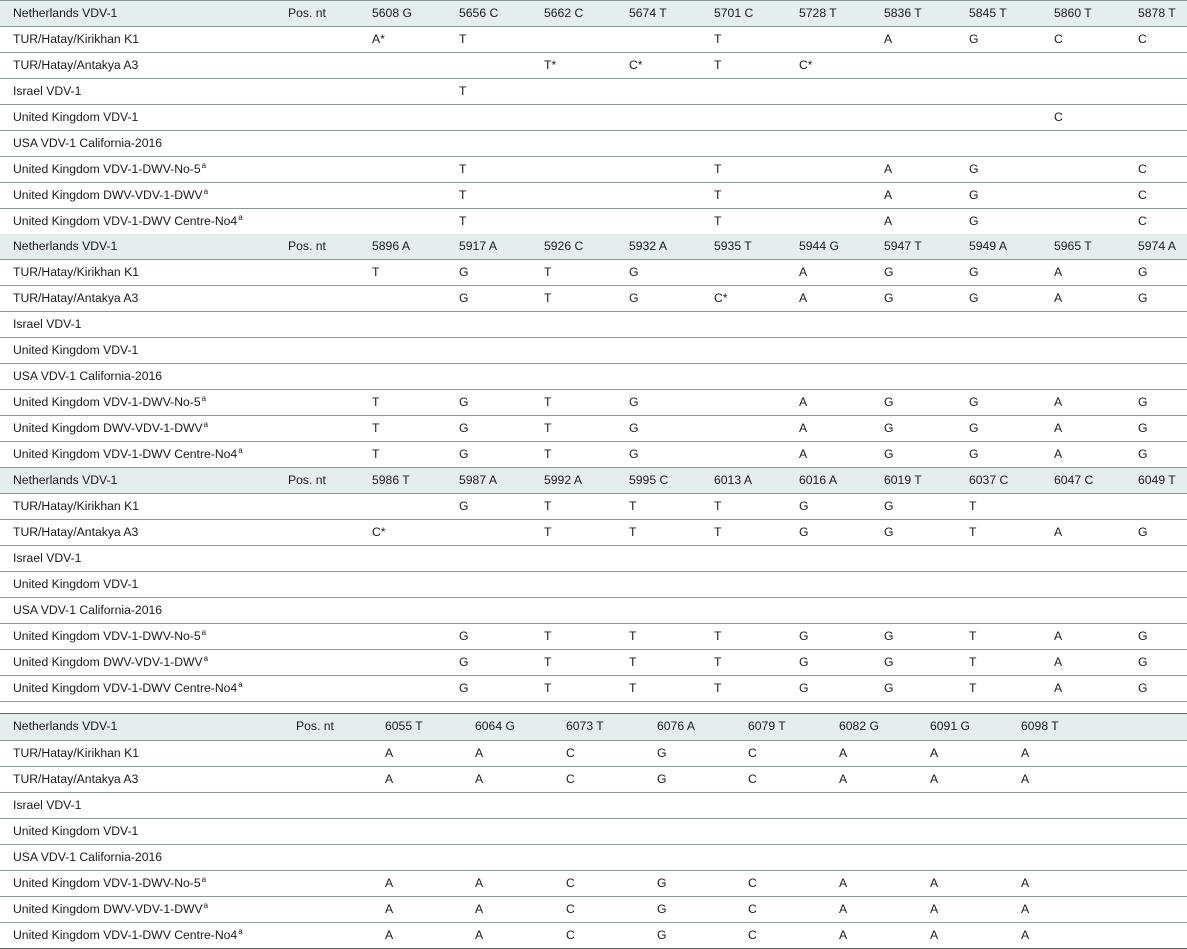 The height and width of the screenshot is (949, 1187). Describe the element at coordinates (593, 377) in the screenshot. I see `table-row: USA VDV-1 California-2016` at that location.